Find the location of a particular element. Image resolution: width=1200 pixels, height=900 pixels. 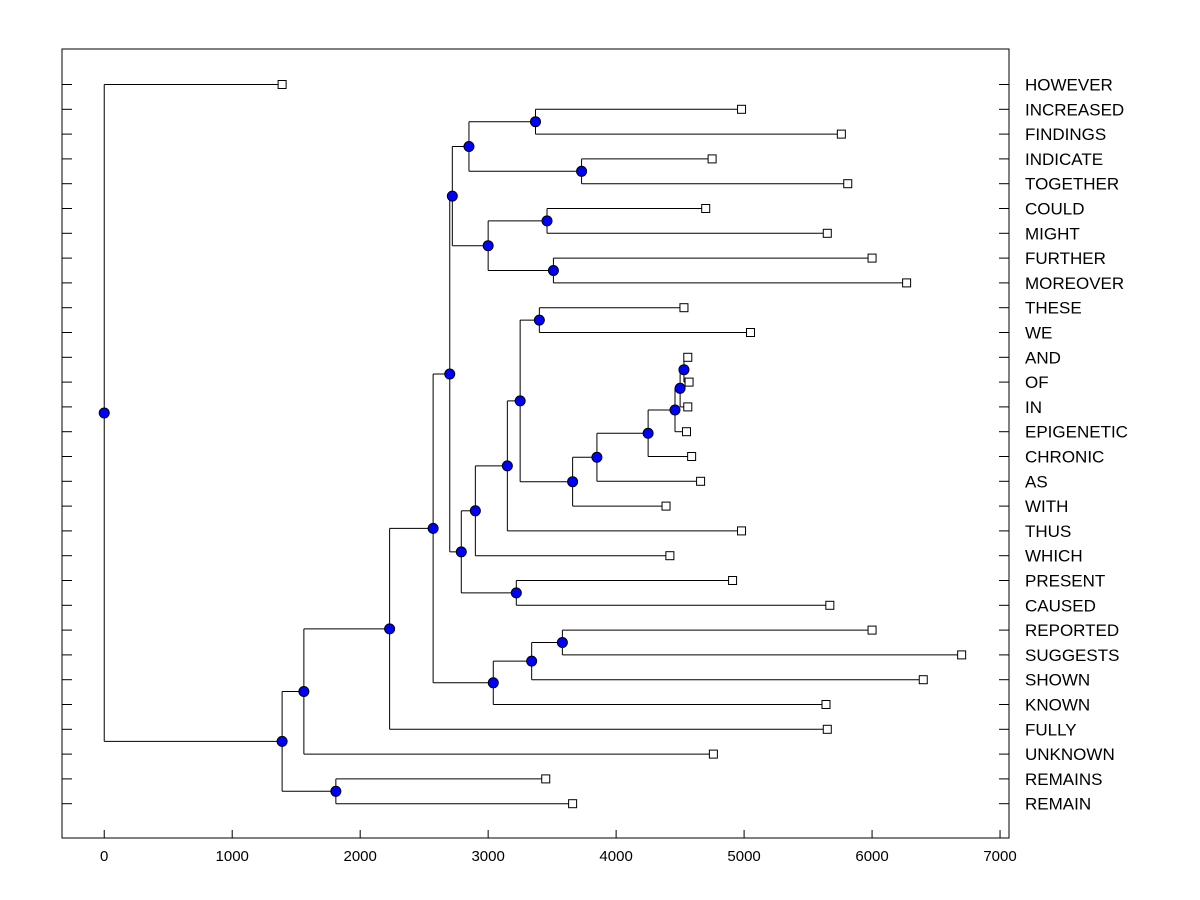

leaf-label-together: TOGETHER is located at coordinates (1072, 184).